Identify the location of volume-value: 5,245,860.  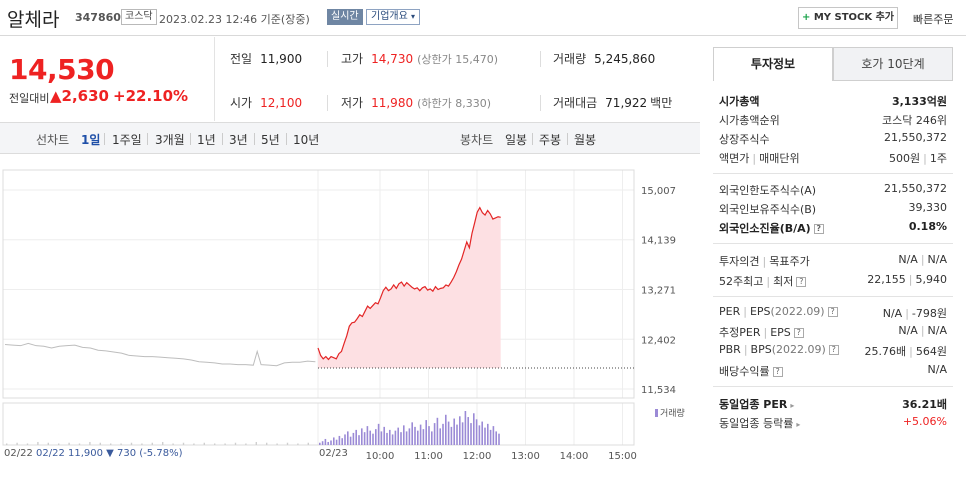
(625, 59).